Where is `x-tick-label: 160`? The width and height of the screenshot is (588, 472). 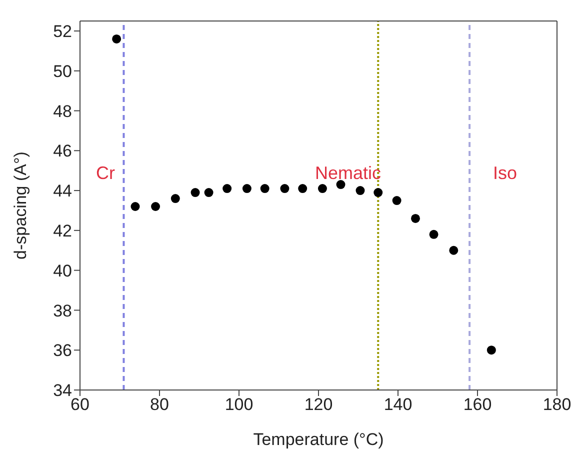 x-tick-label: 160 is located at coordinates (477, 404).